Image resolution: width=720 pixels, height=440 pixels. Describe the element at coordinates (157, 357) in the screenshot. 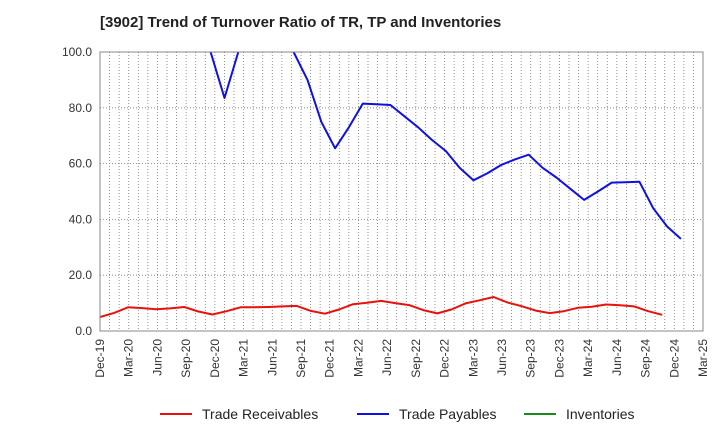

I see `x-tick-label: Jun-20` at that location.